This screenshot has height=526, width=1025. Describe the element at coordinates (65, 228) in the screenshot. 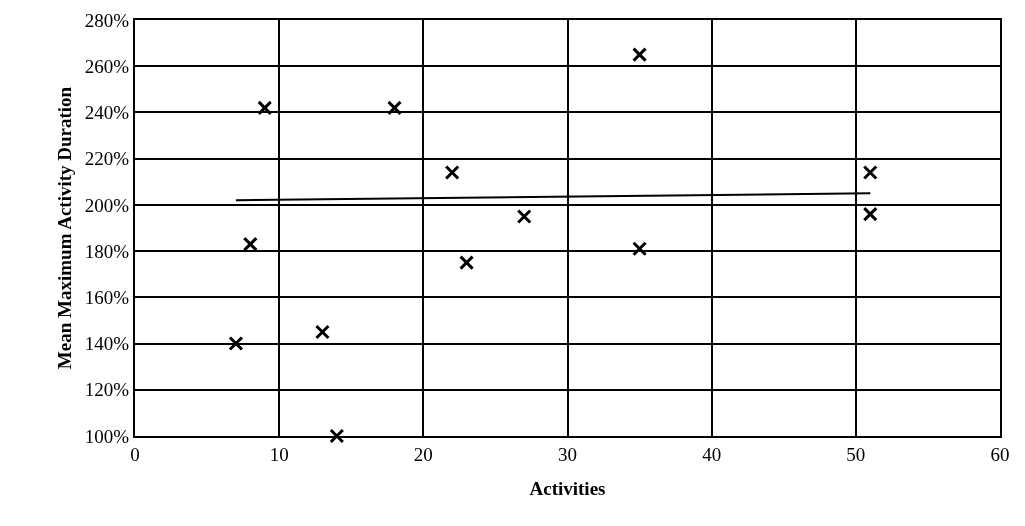

I see `y-axis-title: Mean Maximum Activity Duration` at that location.